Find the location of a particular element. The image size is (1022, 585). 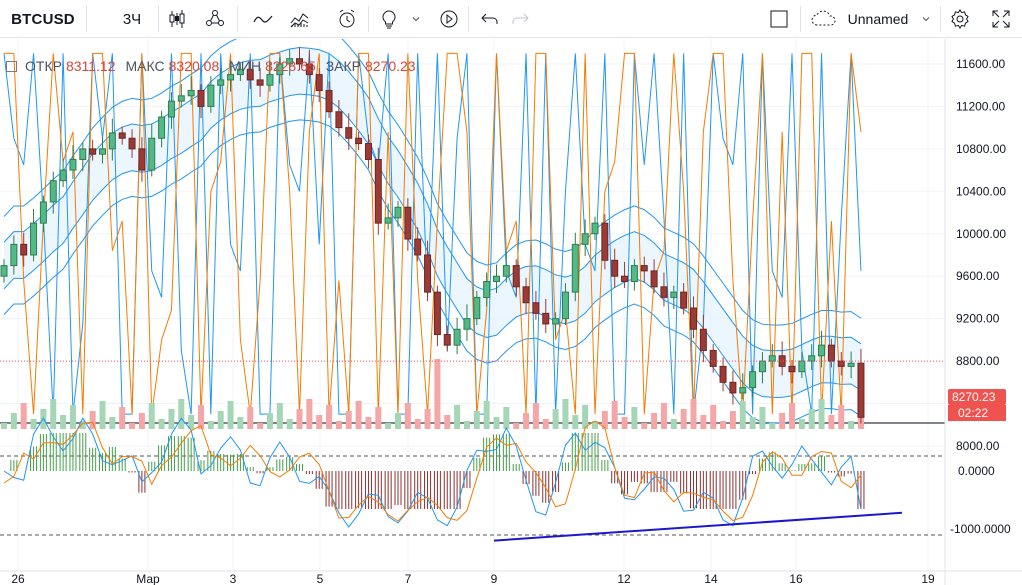

undo-icon is located at coordinates (490, 19).